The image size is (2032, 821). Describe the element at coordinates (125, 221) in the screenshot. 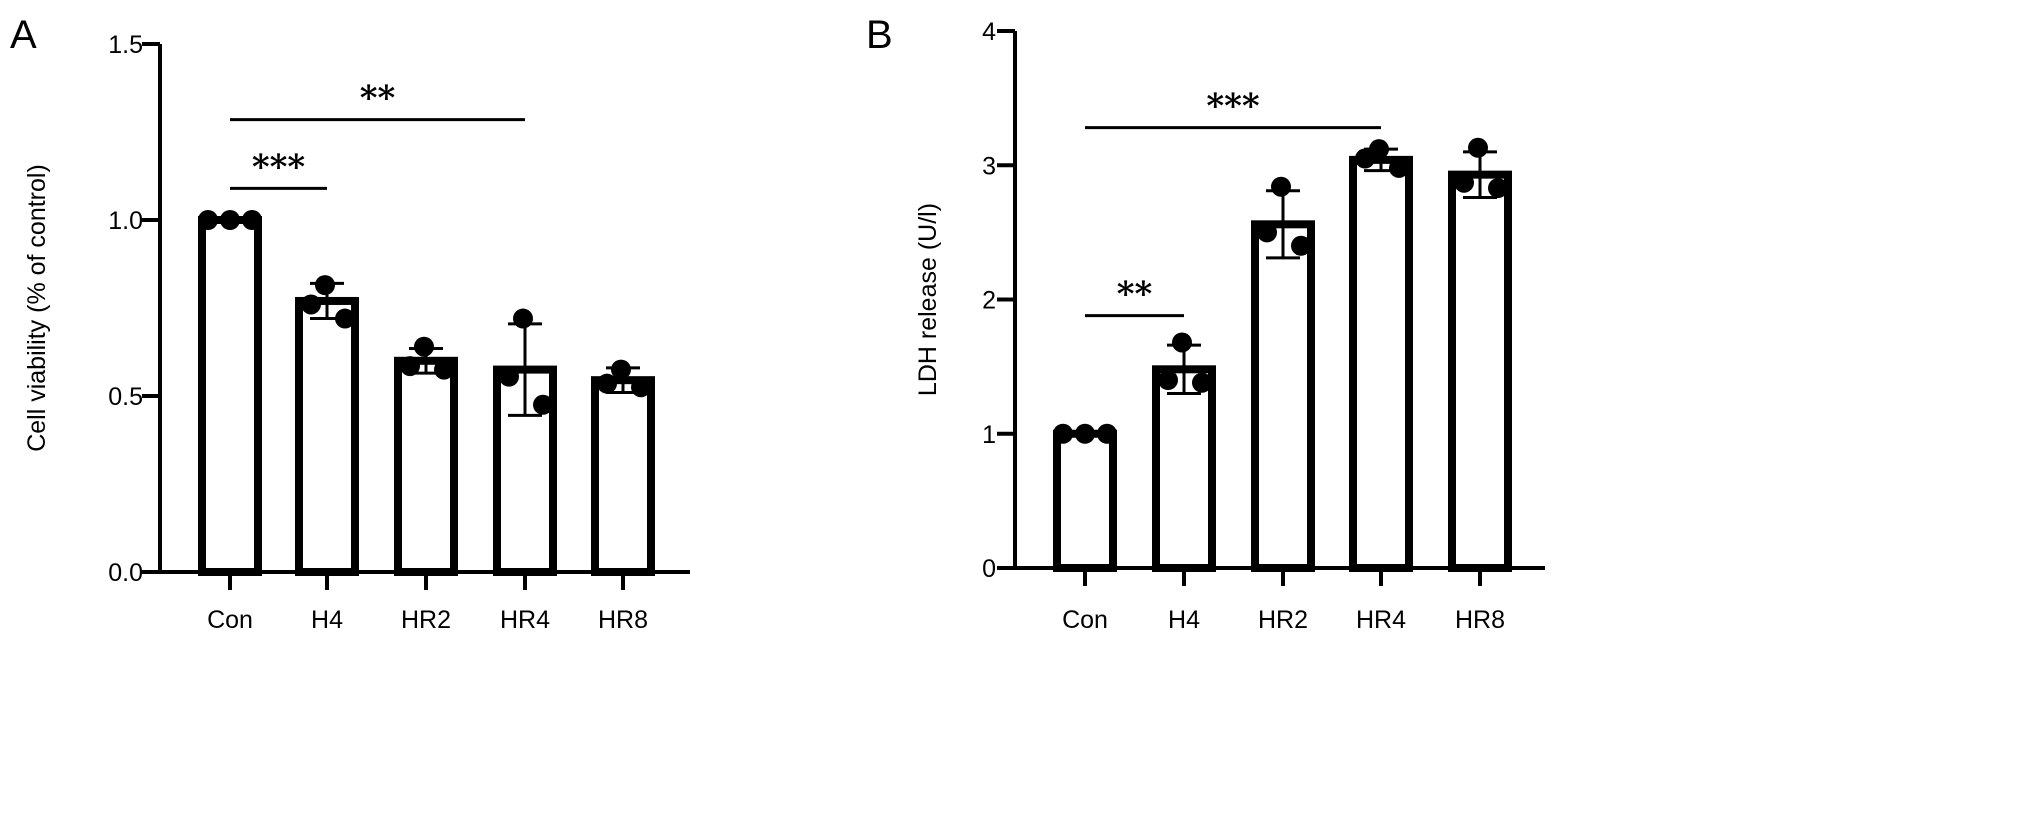

I see `y-tick-label: 1.0` at that location.